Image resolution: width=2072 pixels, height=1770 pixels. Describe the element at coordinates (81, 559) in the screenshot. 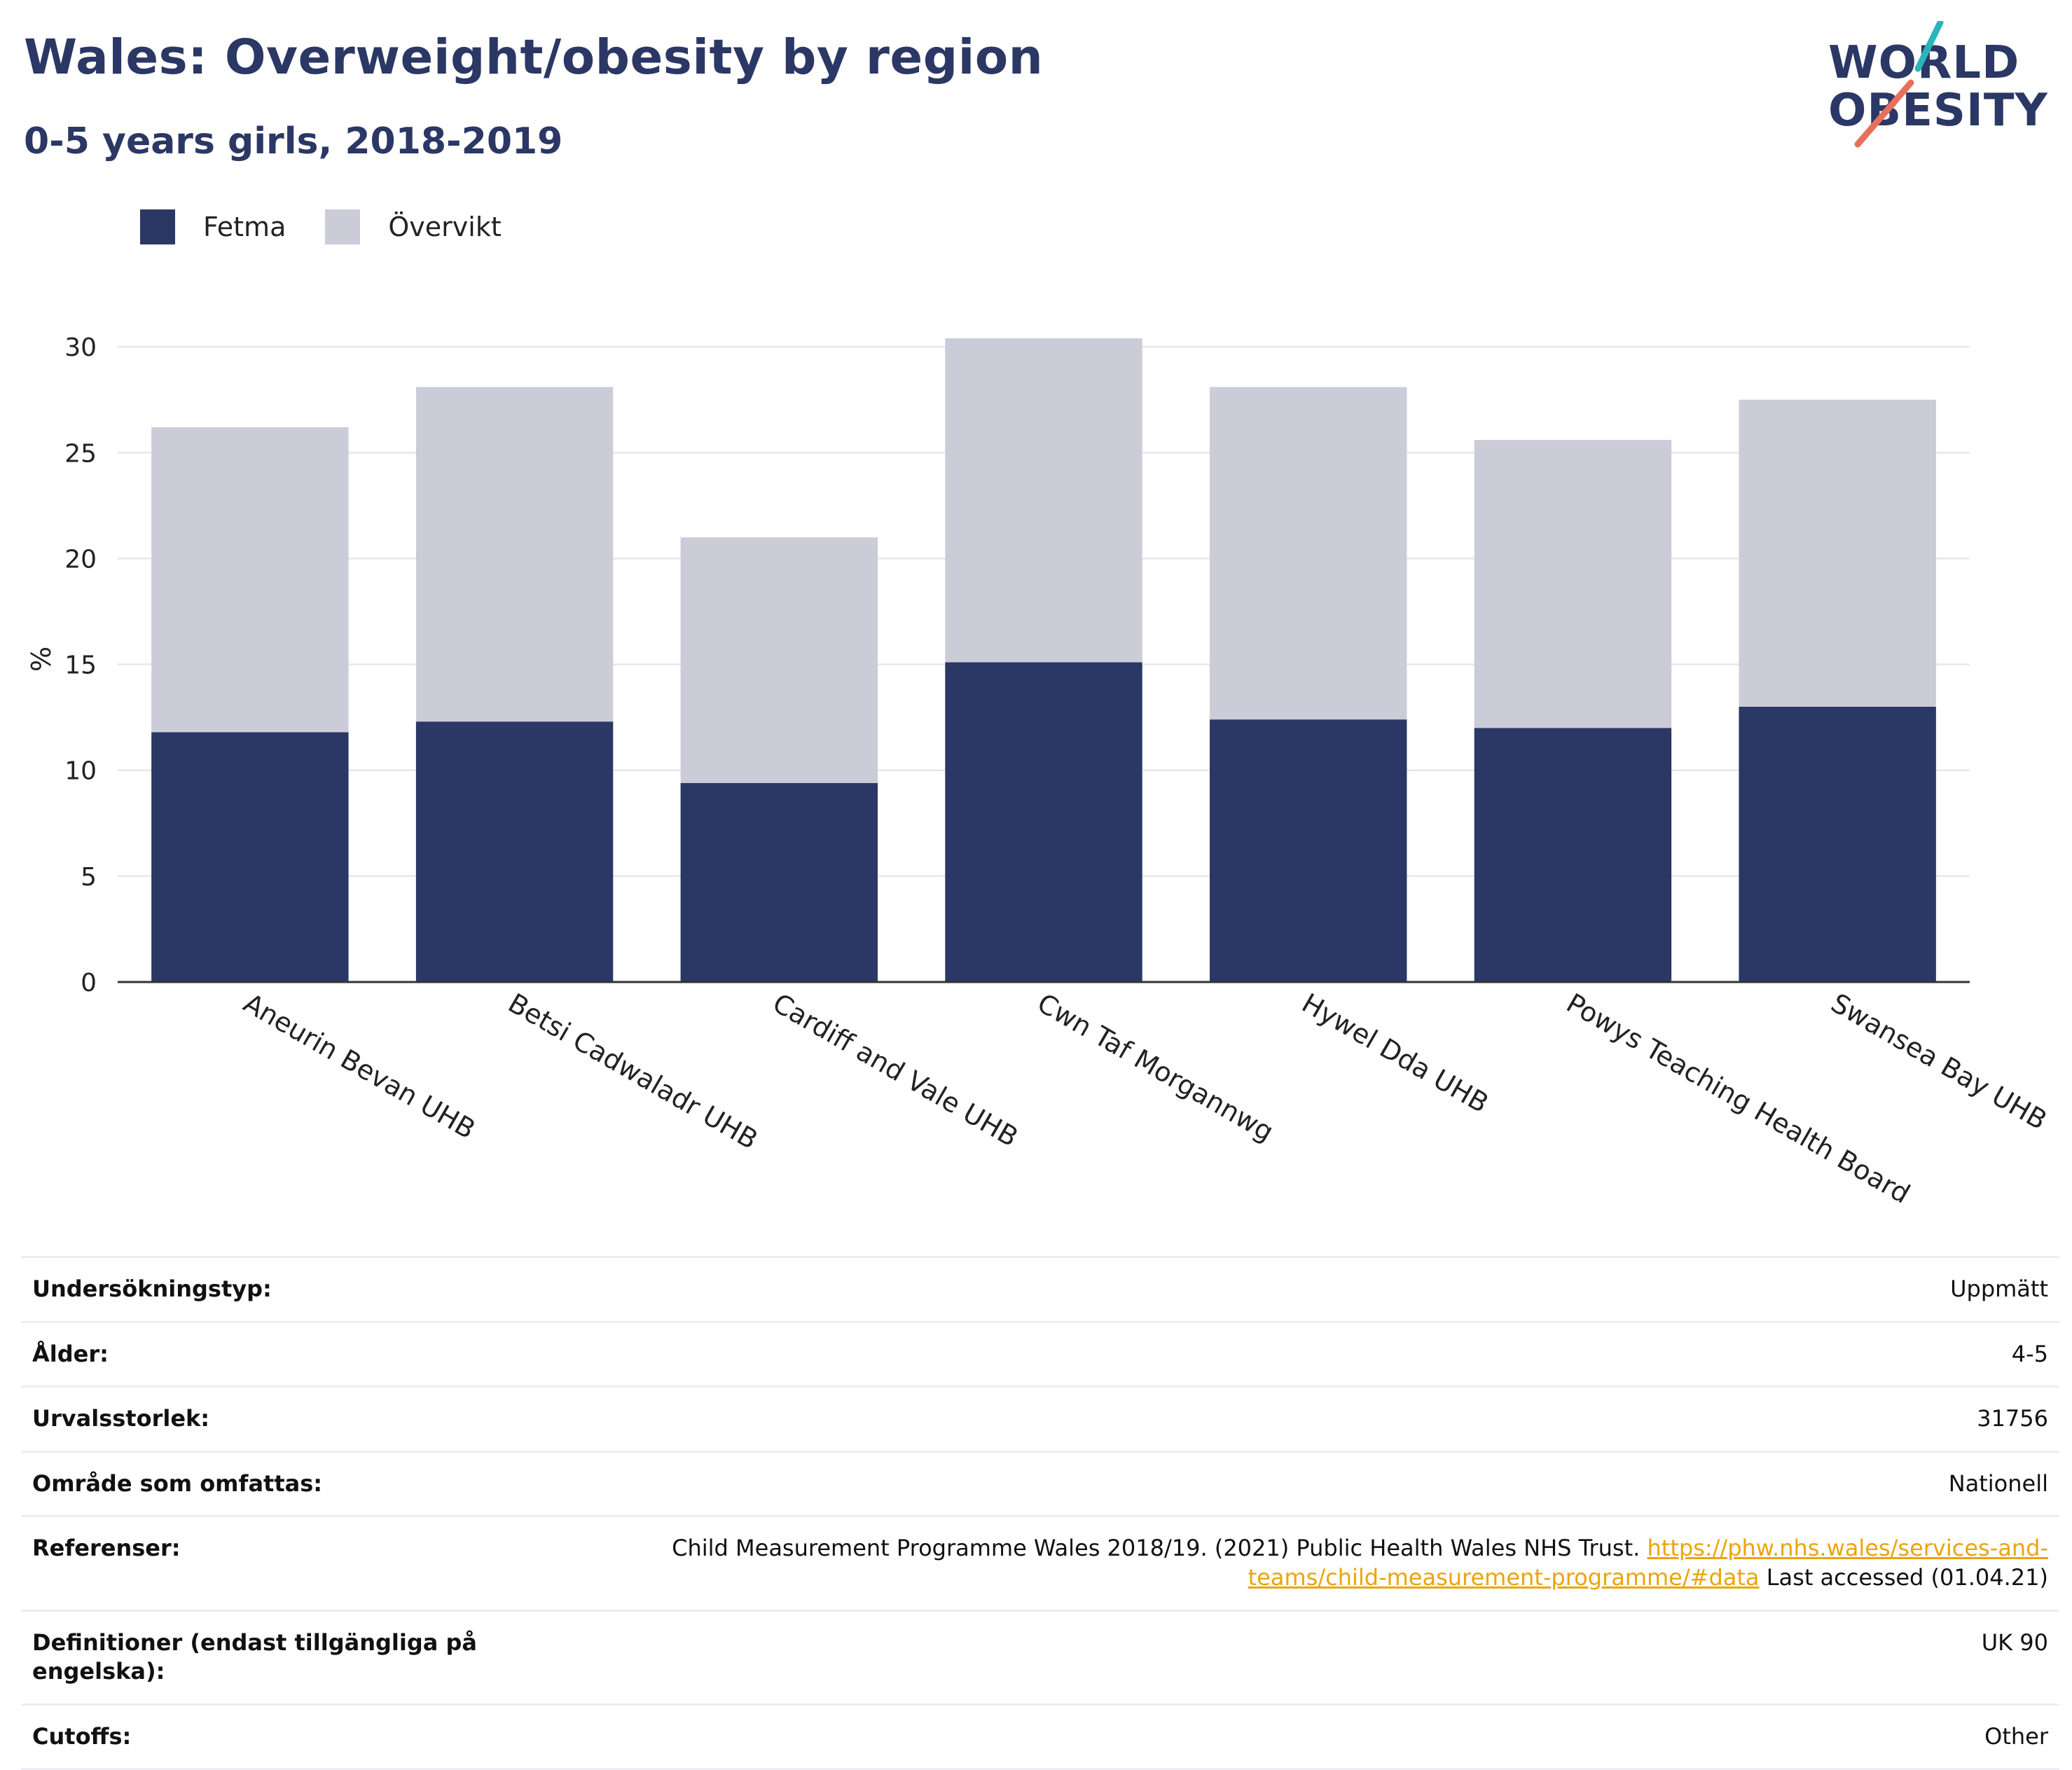

I see `y-tick-label: 20` at that location.